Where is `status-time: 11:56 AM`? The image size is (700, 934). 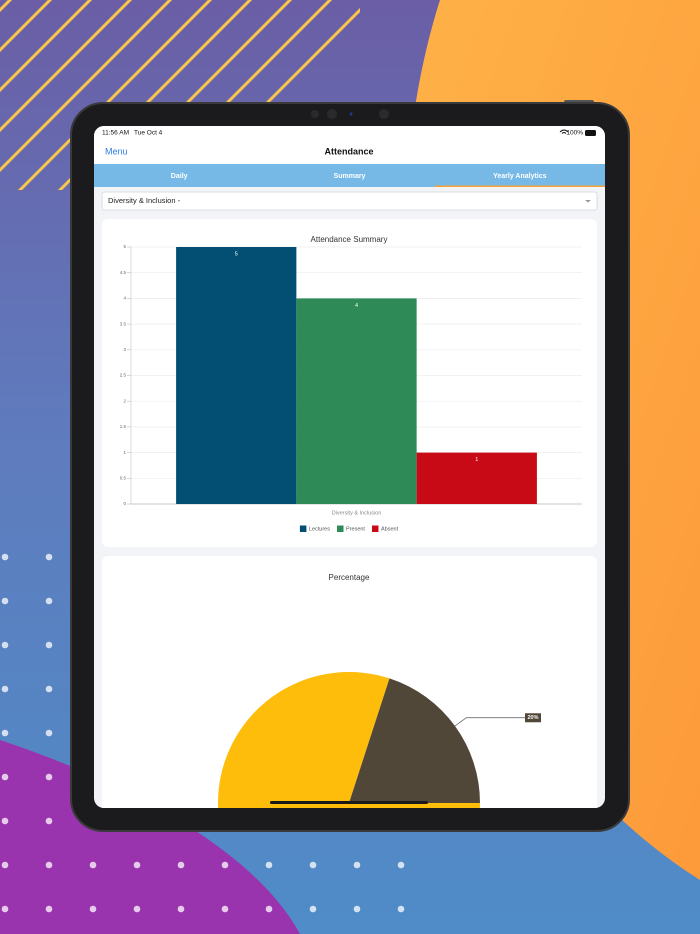
status-time: 11:56 AM is located at coordinates (115, 133).